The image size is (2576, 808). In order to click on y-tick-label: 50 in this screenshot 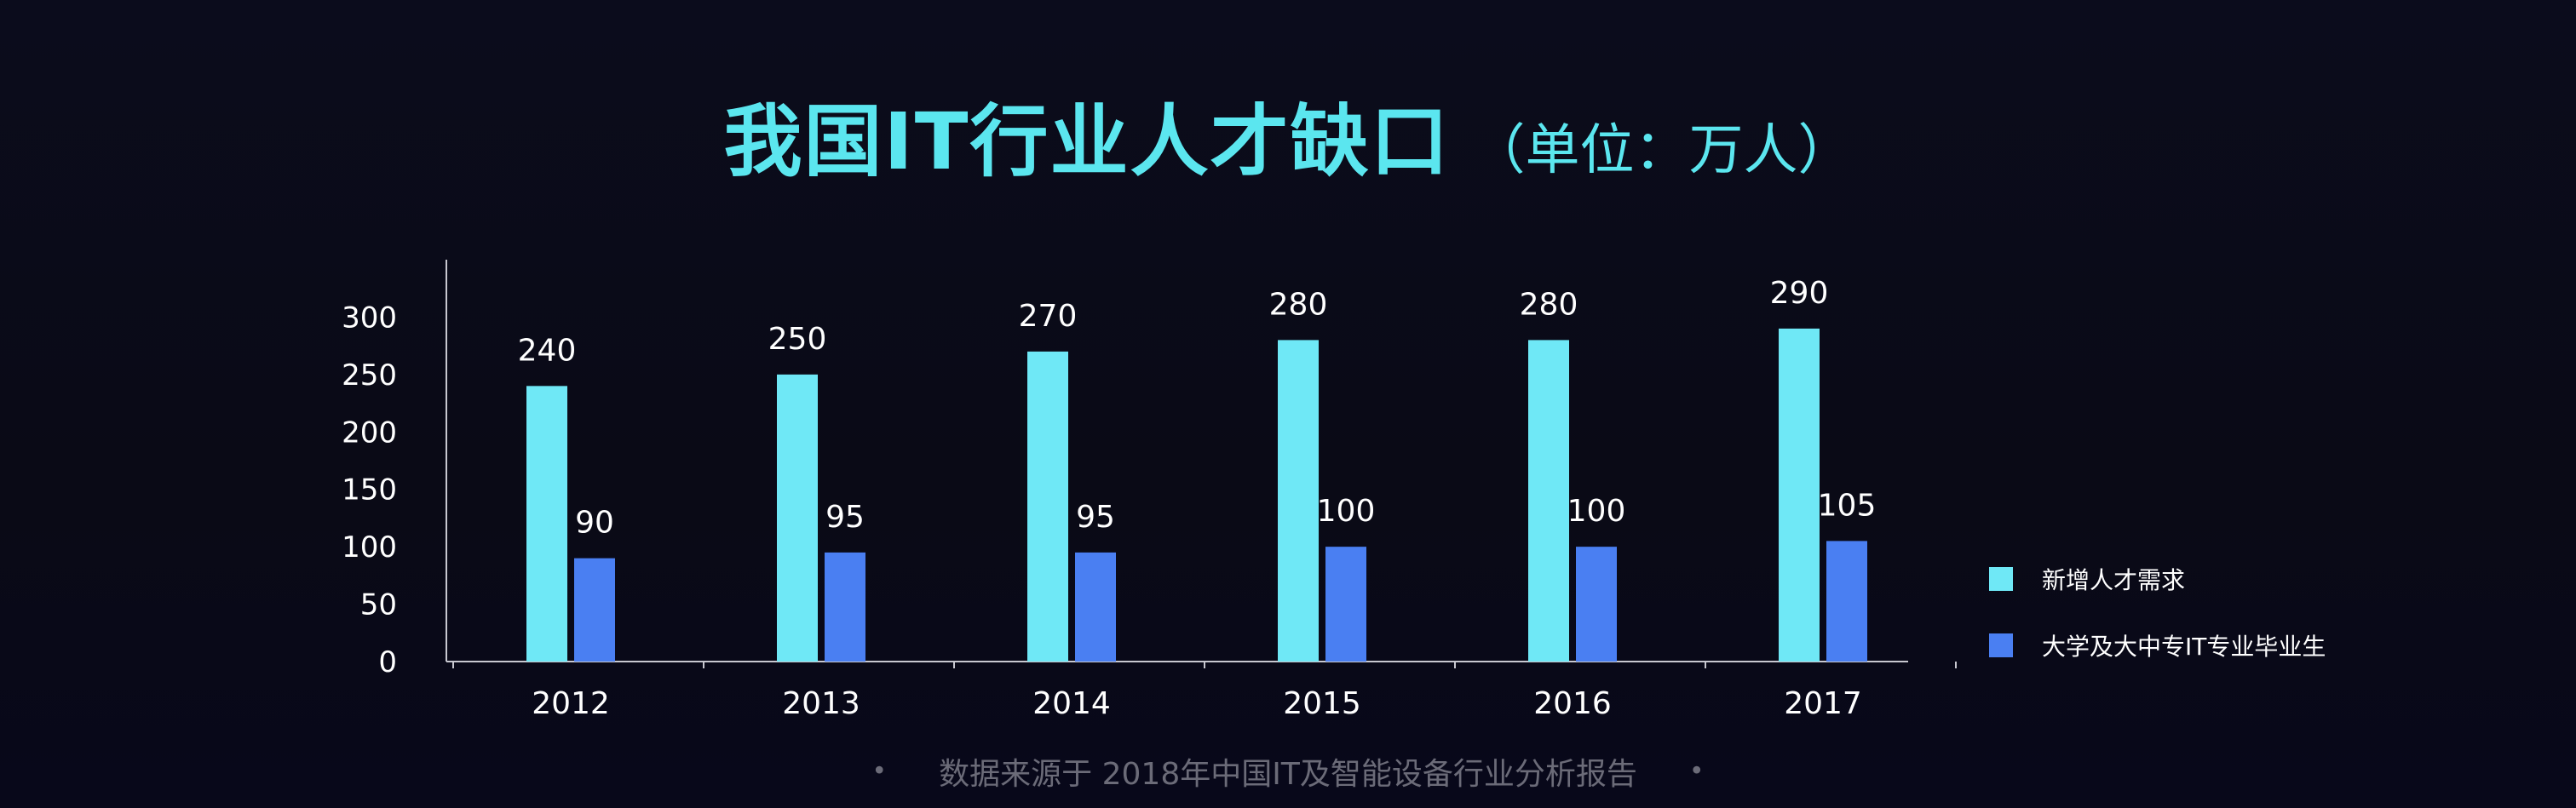, I will do `click(379, 605)`.